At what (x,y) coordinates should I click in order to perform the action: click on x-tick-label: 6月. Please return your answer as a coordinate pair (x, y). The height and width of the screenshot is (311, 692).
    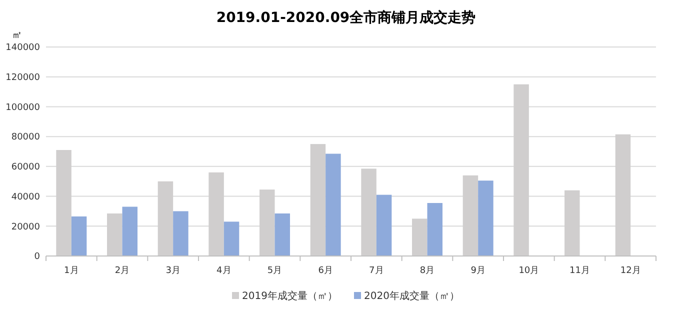
    Looking at the image, I should click on (325, 271).